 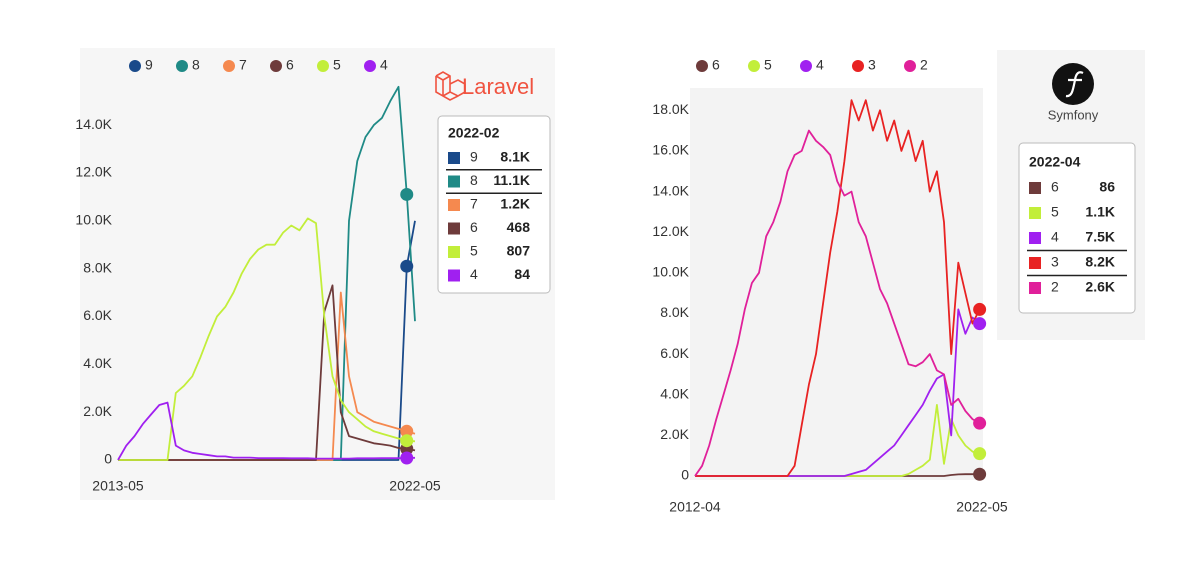 I want to click on tooltip-value: 807, so click(x=519, y=251).